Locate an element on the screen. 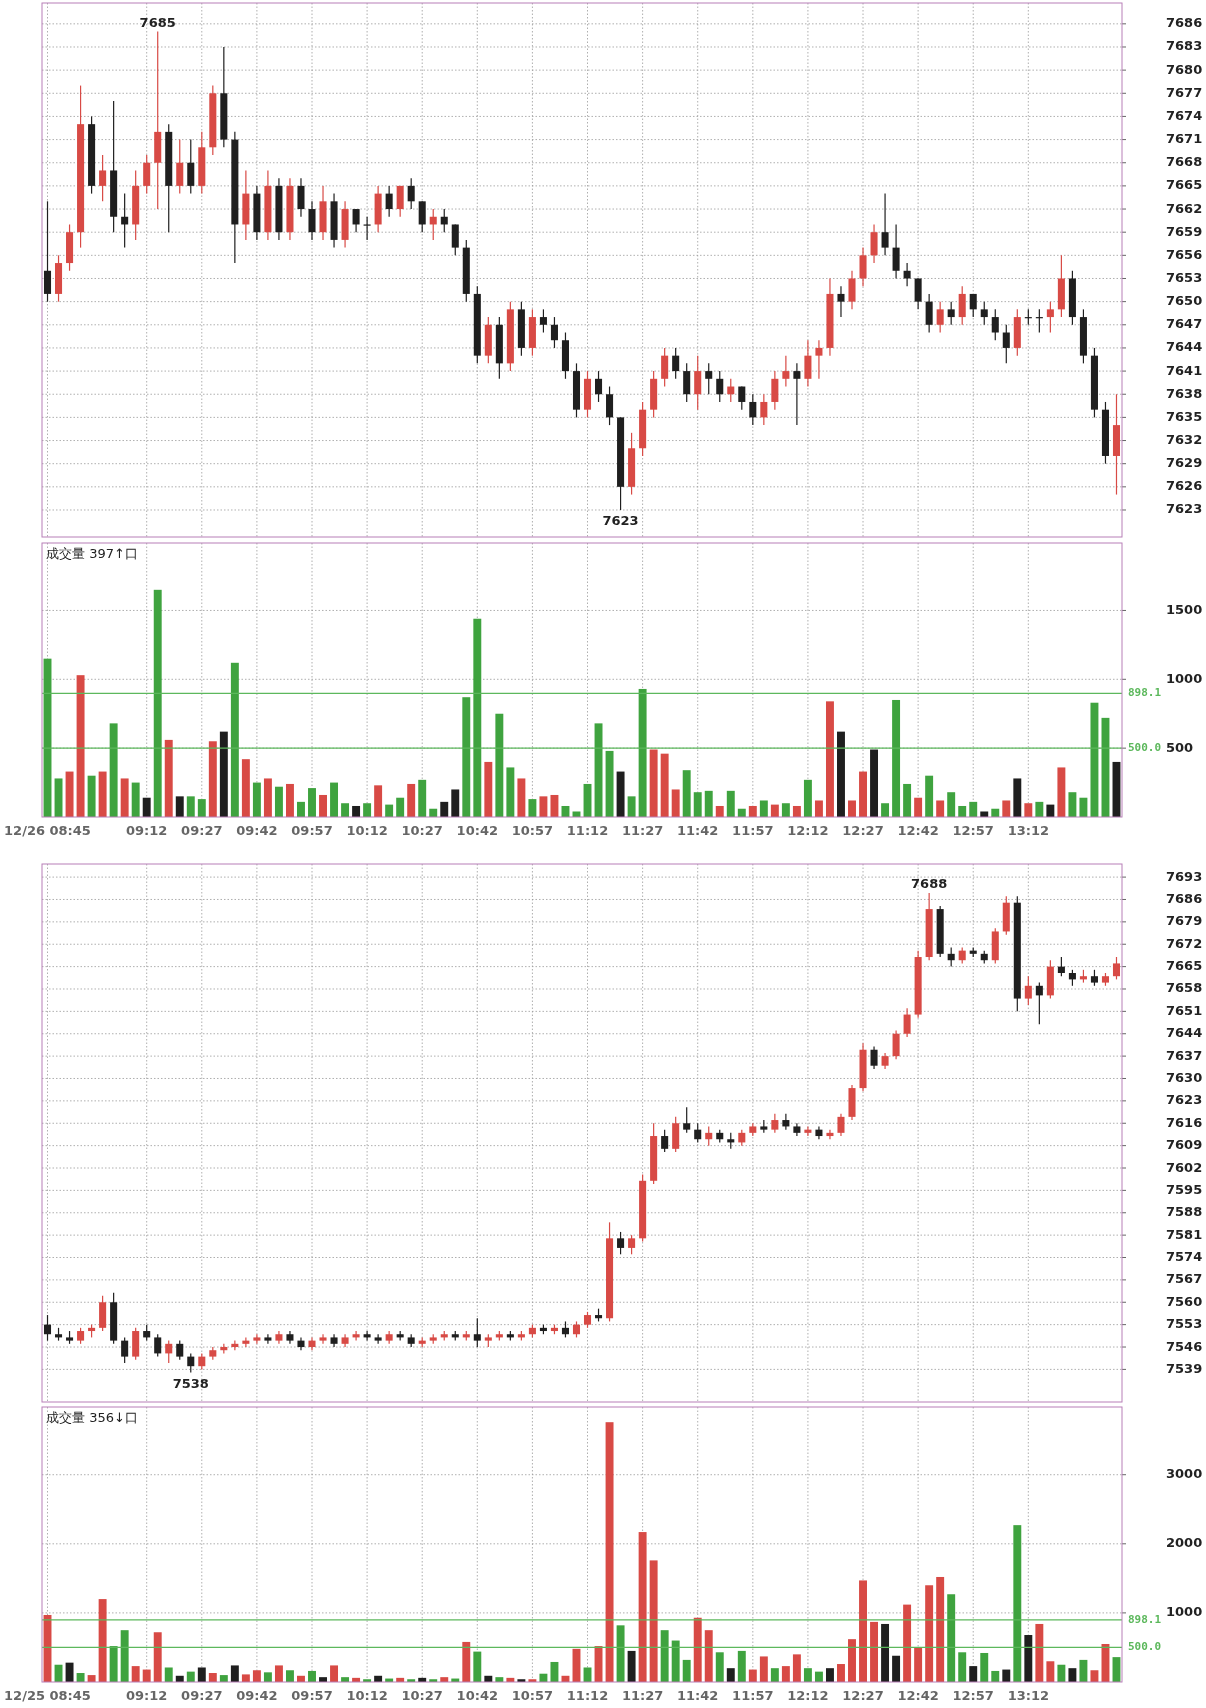  annotation: 7538 is located at coordinates (190, 1383).